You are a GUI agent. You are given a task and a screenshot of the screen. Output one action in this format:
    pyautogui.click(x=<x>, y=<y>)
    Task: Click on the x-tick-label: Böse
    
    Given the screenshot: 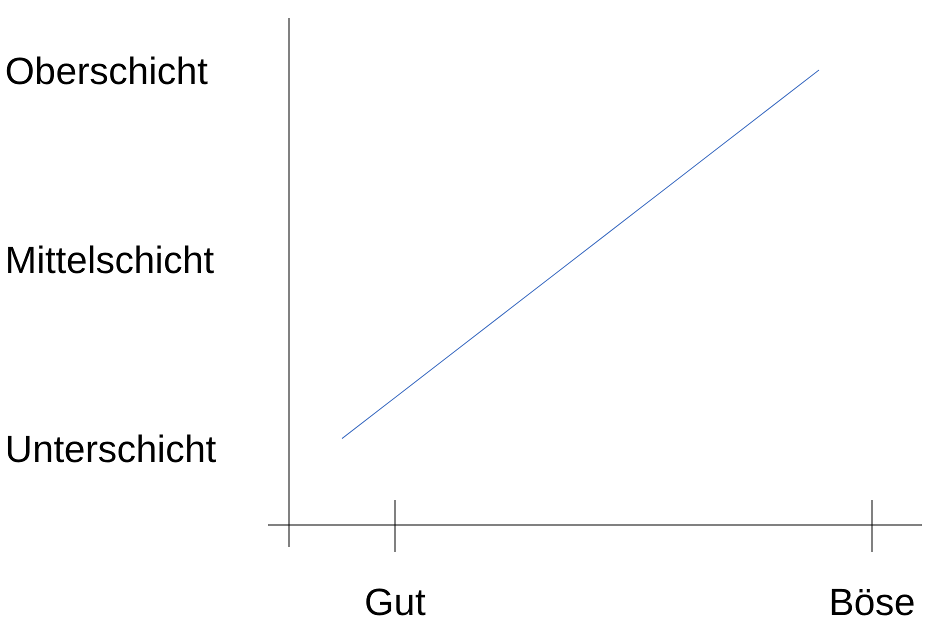 What is the action you would take?
    pyautogui.click(x=872, y=603)
    